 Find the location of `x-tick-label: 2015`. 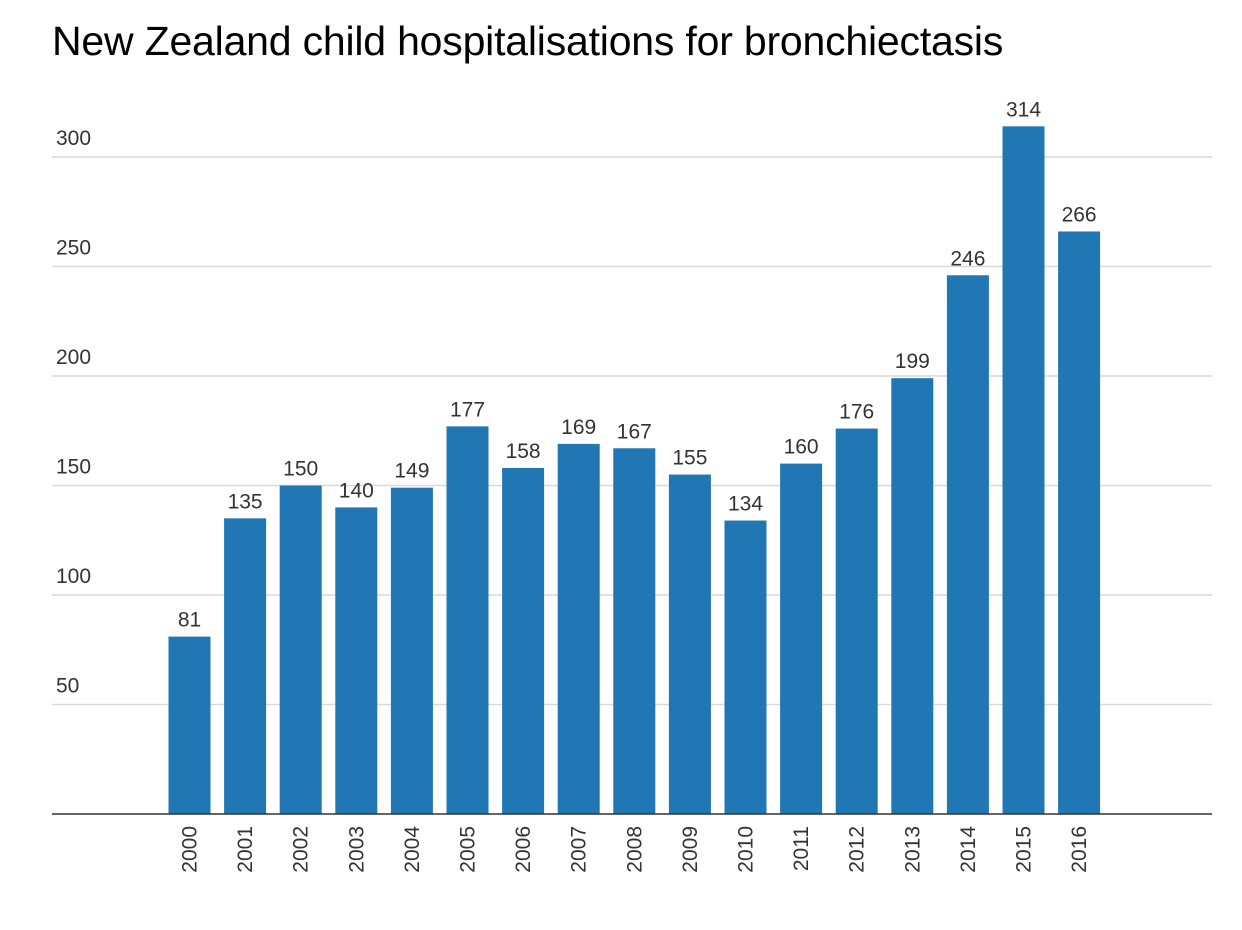

x-tick-label: 2015 is located at coordinates (1024, 849).